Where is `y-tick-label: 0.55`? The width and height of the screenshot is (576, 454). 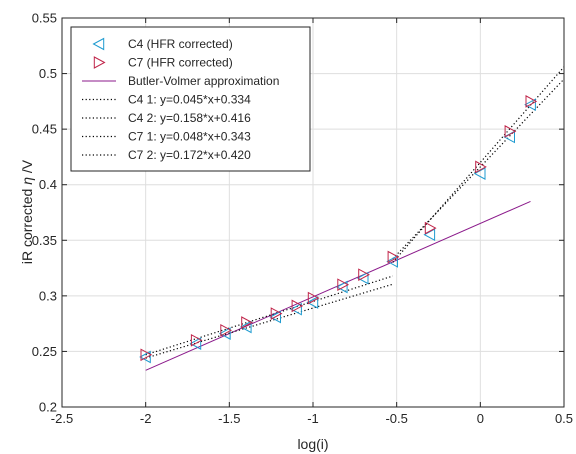 y-tick-label: 0.55 is located at coordinates (44, 18).